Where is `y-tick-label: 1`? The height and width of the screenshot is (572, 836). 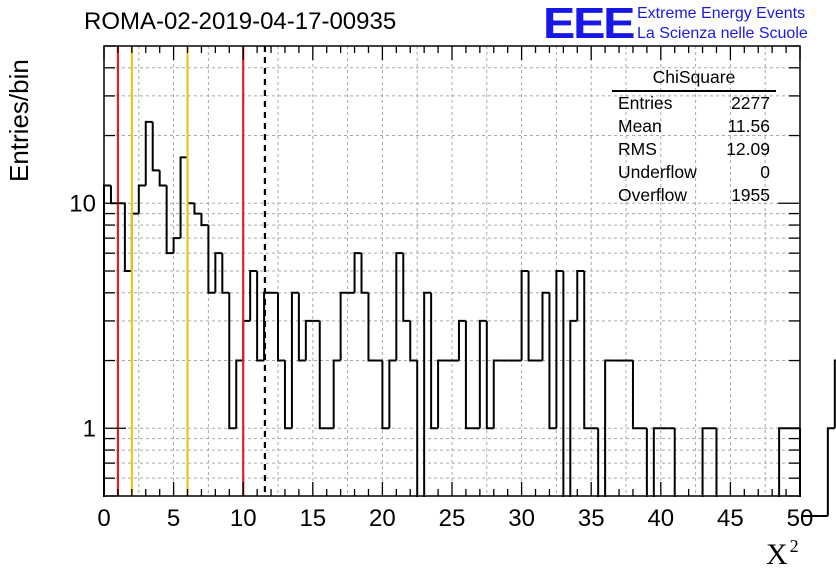
y-tick-label: 1 is located at coordinates (89, 428).